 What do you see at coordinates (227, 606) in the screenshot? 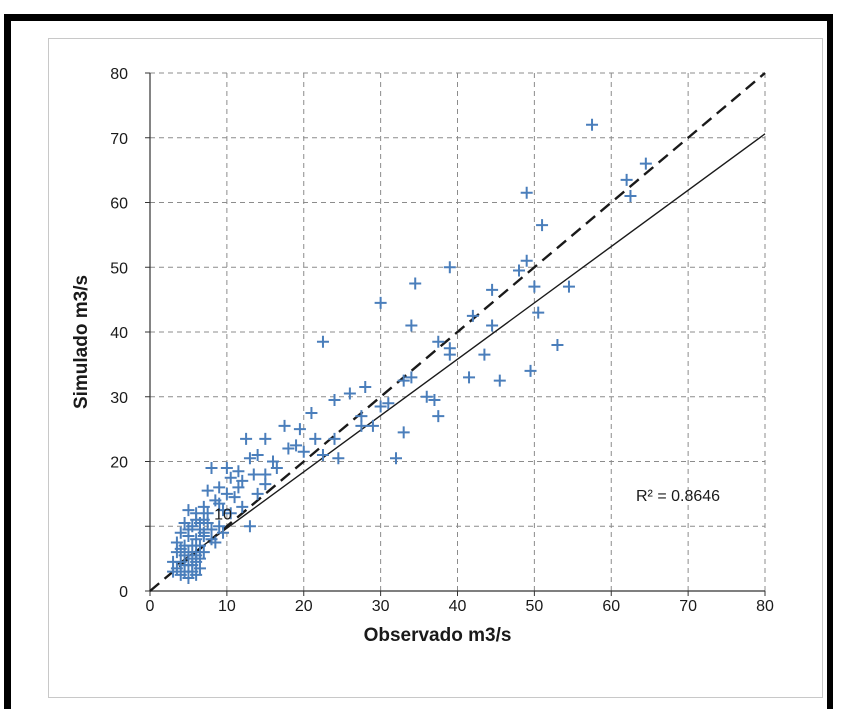
I see `x-tick-label: 10` at bounding box center [227, 606].